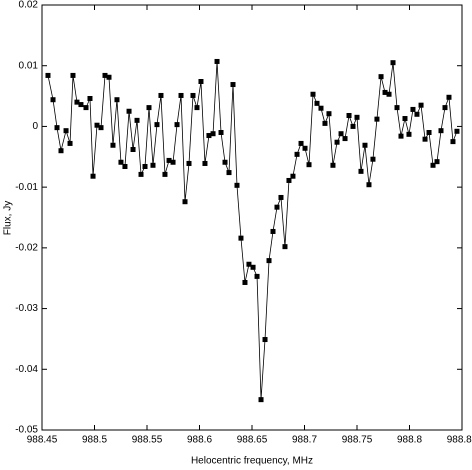 This screenshot has height=470, width=472. I want to click on x-tick-label: 988.75, so click(357, 440).